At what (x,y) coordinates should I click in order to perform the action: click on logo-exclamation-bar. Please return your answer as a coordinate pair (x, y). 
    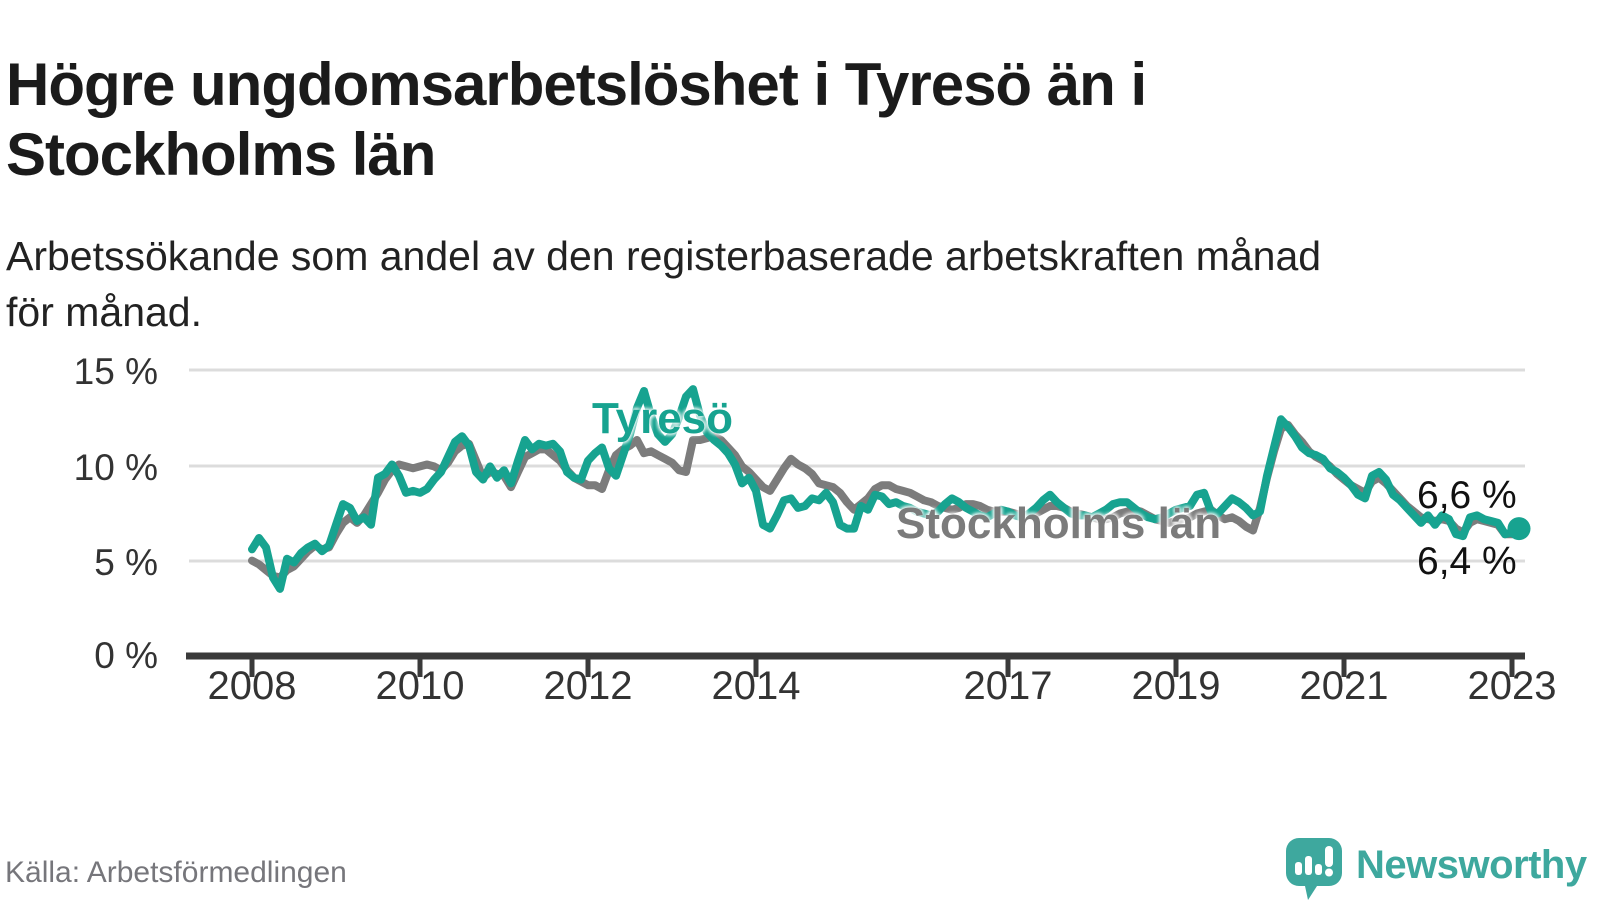
    Looking at the image, I should click on (1329, 856).